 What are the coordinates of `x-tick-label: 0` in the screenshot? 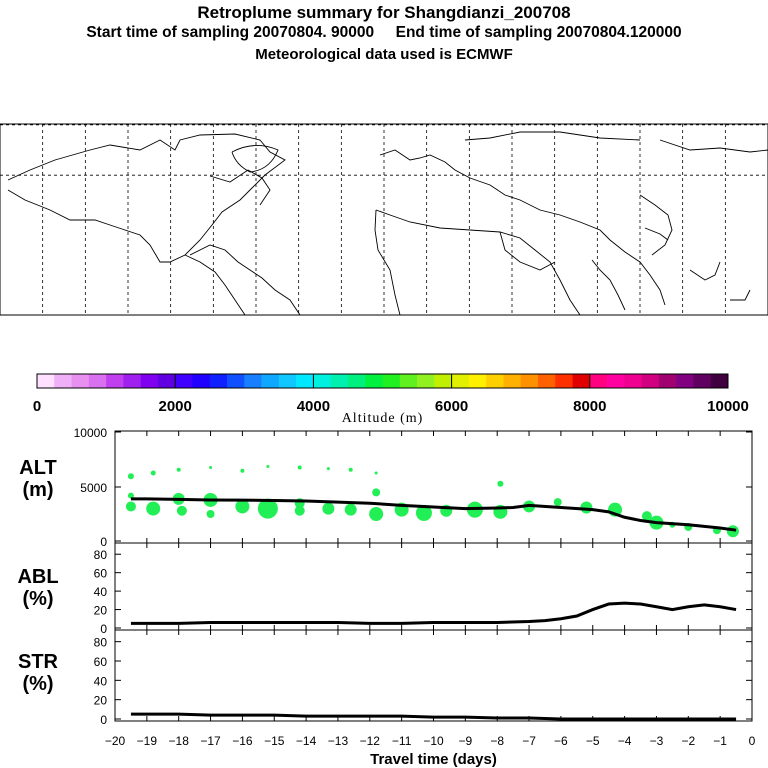 It's located at (752, 741).